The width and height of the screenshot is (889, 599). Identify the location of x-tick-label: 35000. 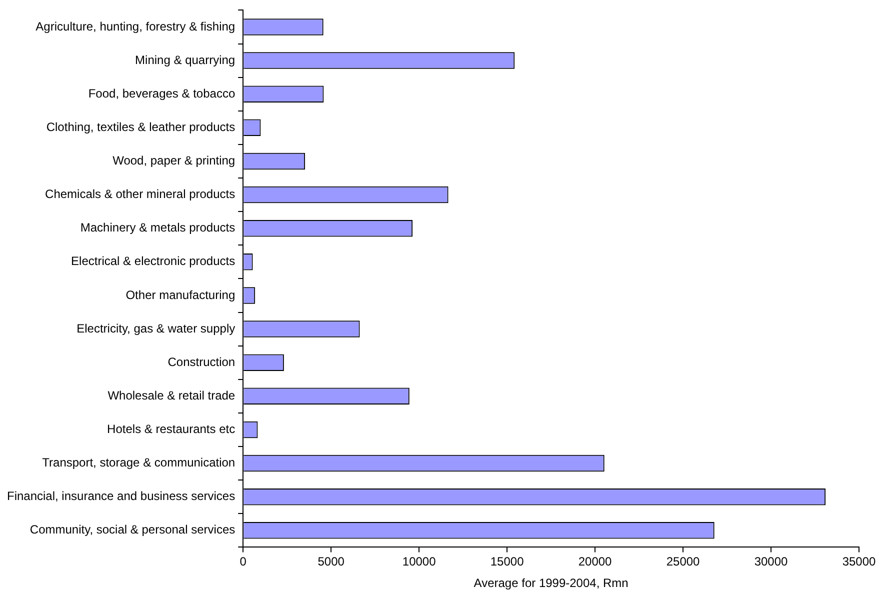
(859, 561).